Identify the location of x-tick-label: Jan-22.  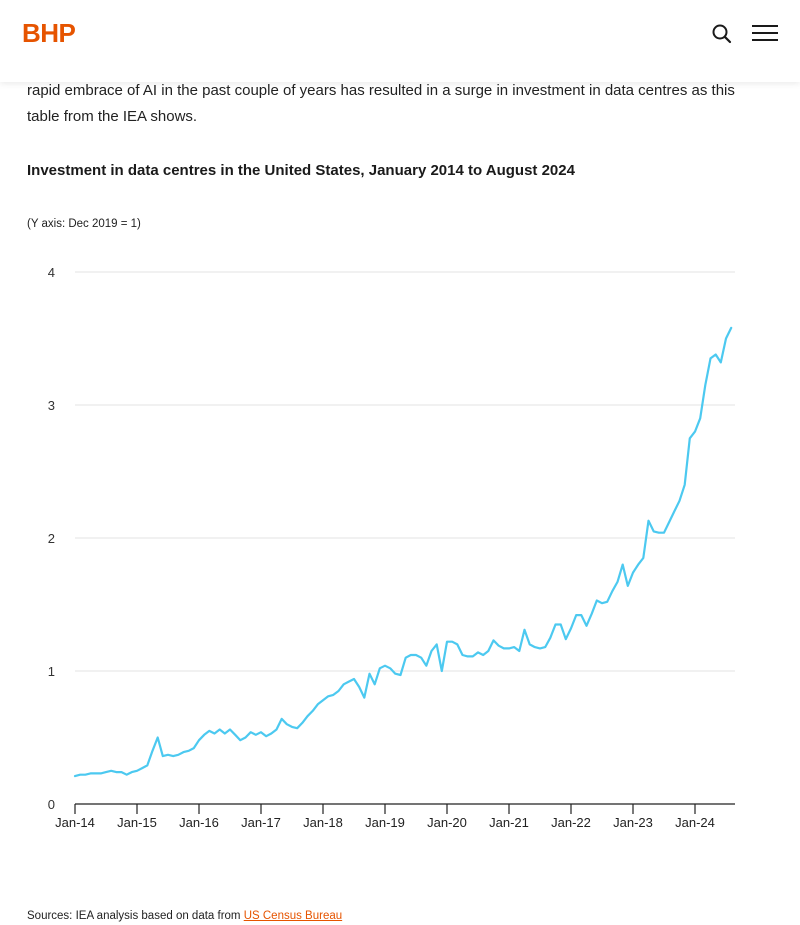
(571, 822).